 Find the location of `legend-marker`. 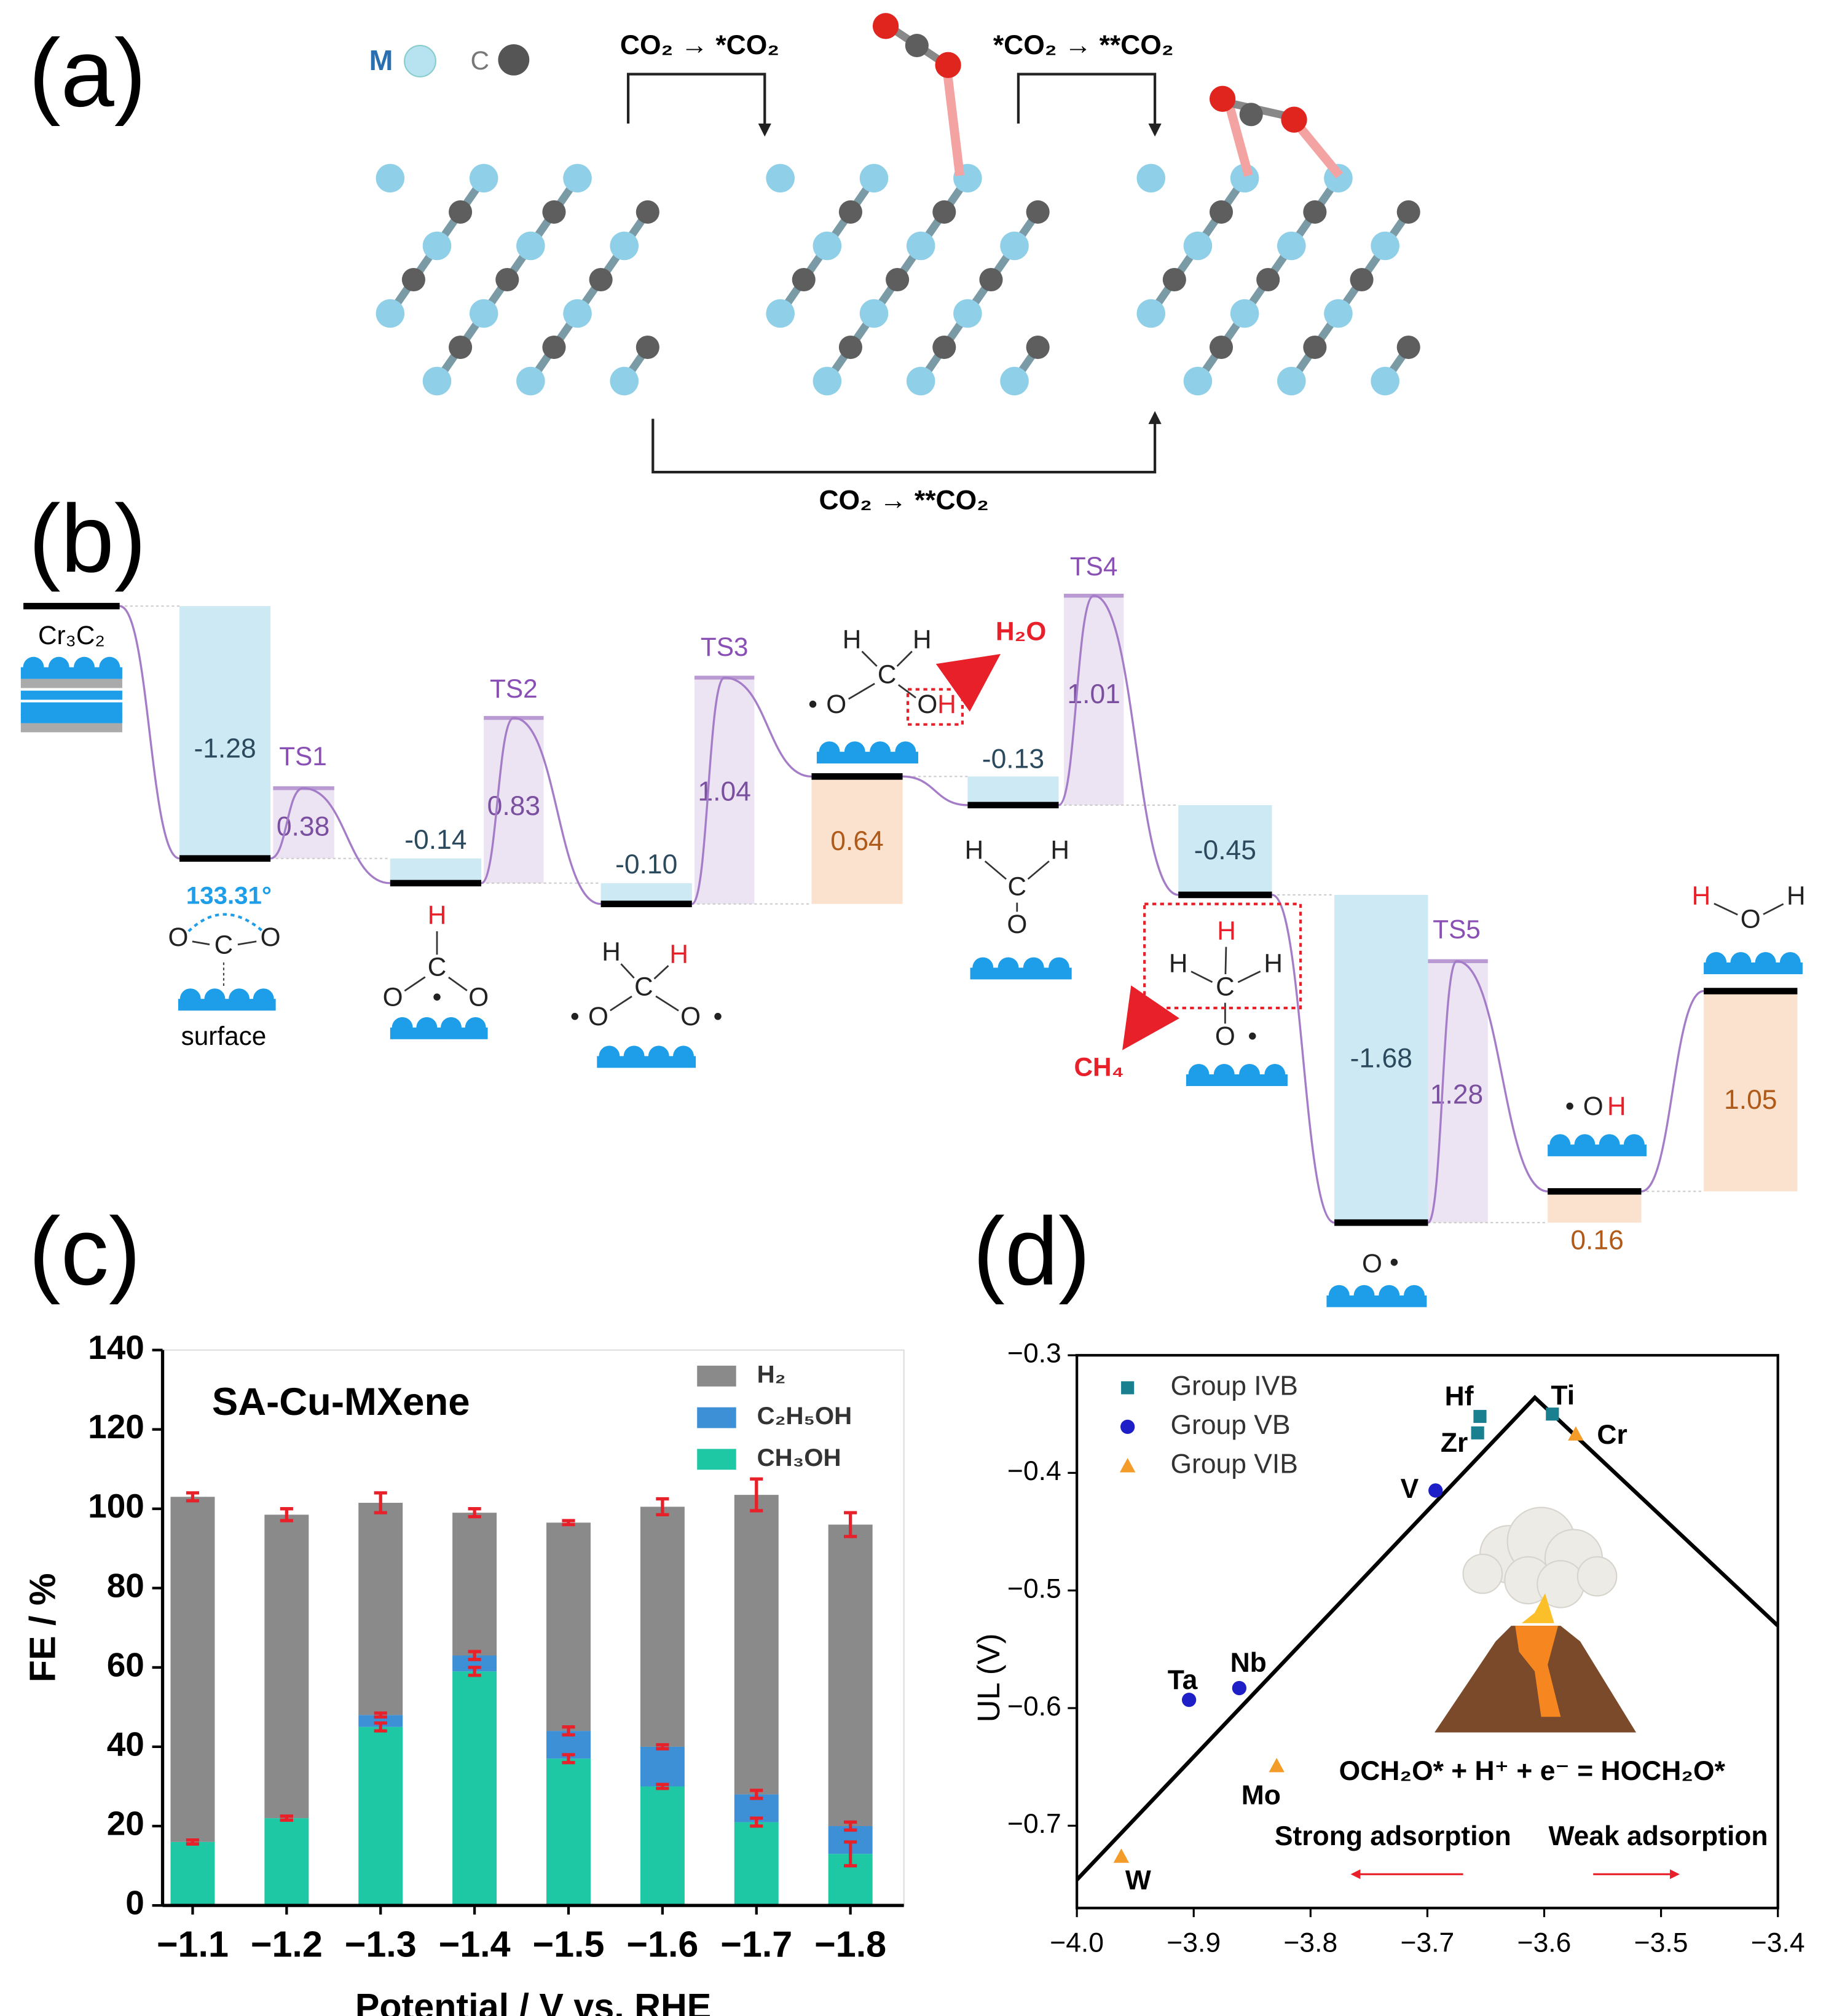

legend-marker is located at coordinates (1128, 1388).